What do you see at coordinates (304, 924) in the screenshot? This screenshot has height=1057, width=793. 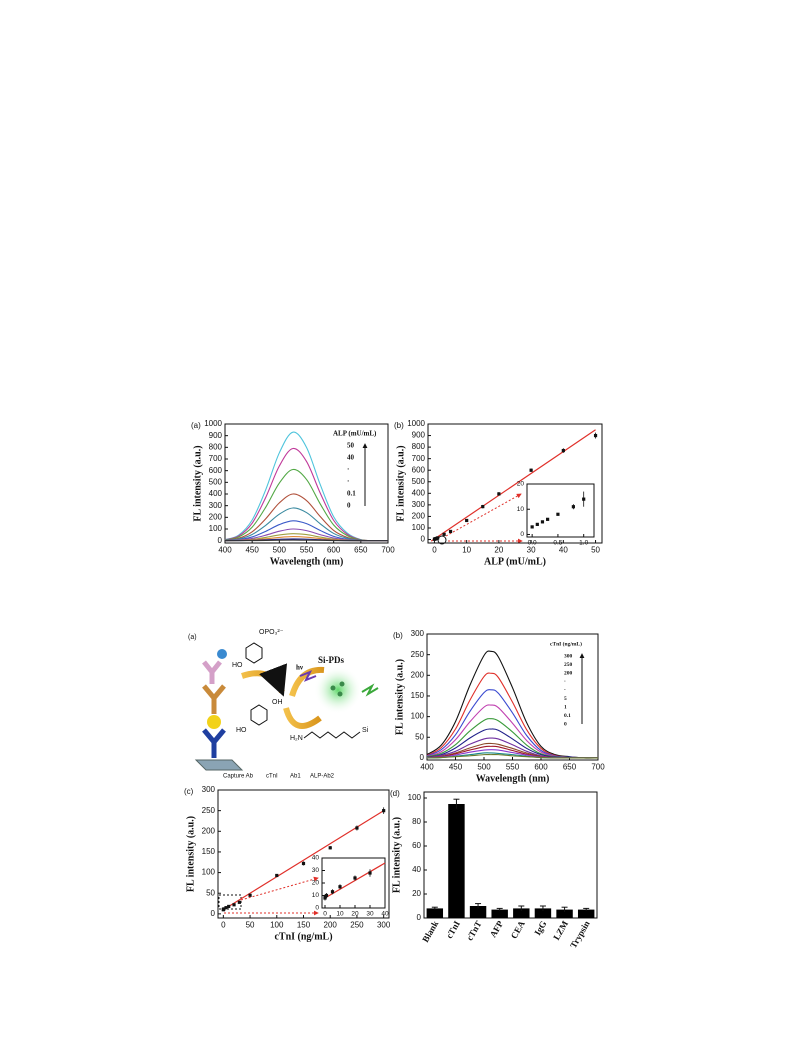 I see `x-tick-label: 150` at bounding box center [304, 924].